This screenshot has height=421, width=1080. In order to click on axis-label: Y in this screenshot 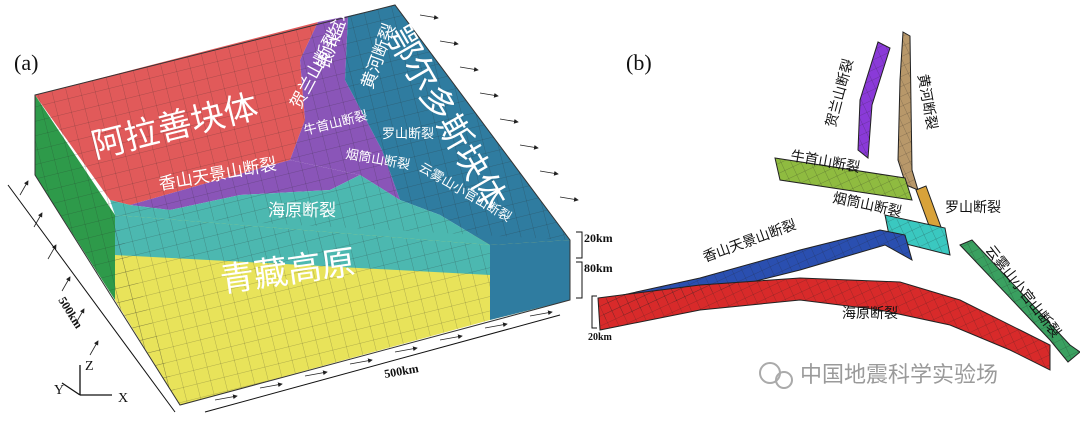, I will do `click(59, 390)`.